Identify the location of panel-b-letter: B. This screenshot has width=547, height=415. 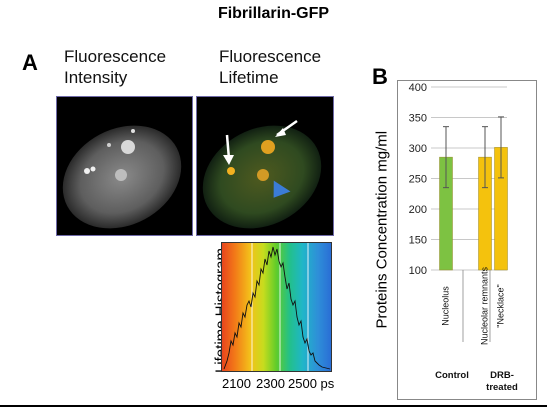
(380, 76).